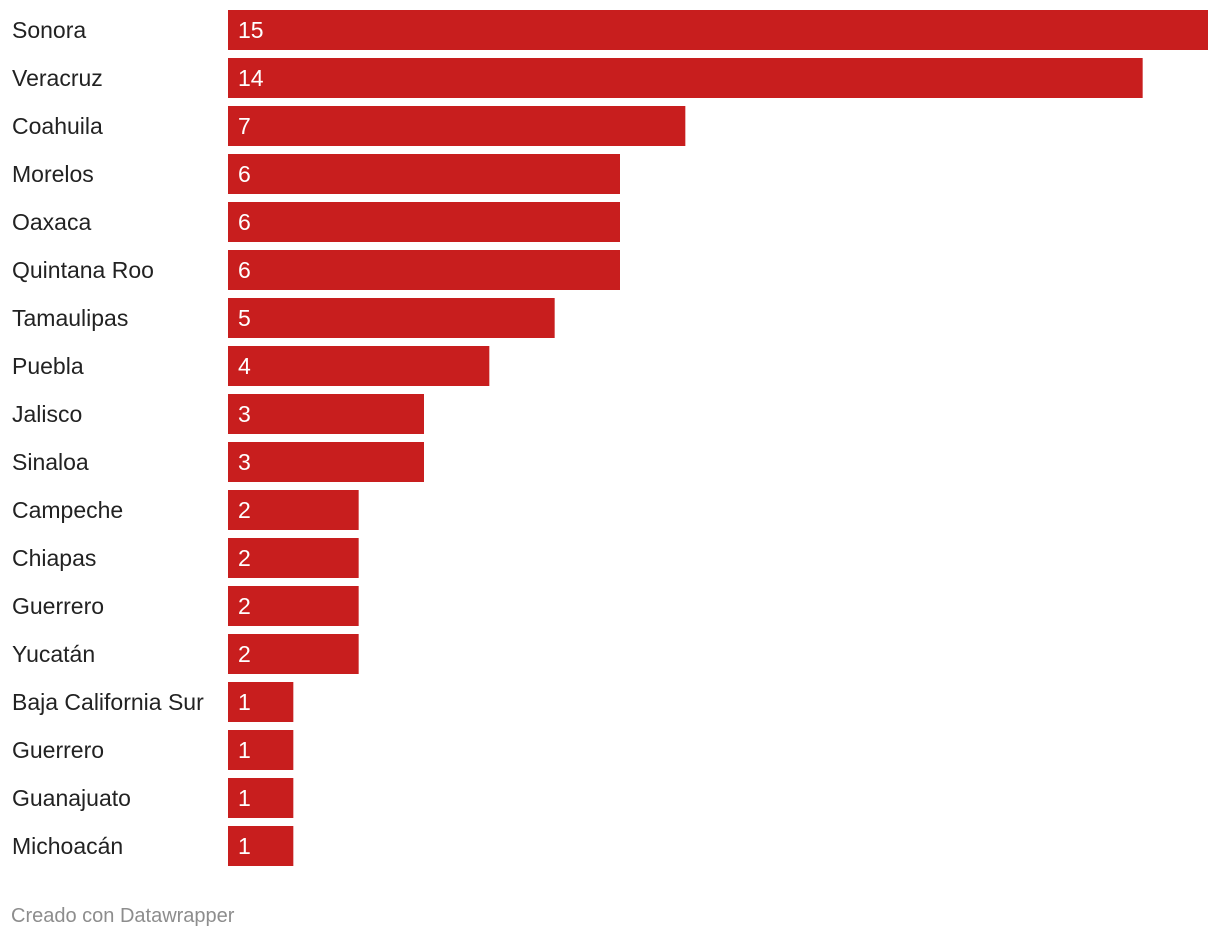 The height and width of the screenshot is (942, 1220). What do you see at coordinates (251, 78) in the screenshot?
I see `value-label: 14` at bounding box center [251, 78].